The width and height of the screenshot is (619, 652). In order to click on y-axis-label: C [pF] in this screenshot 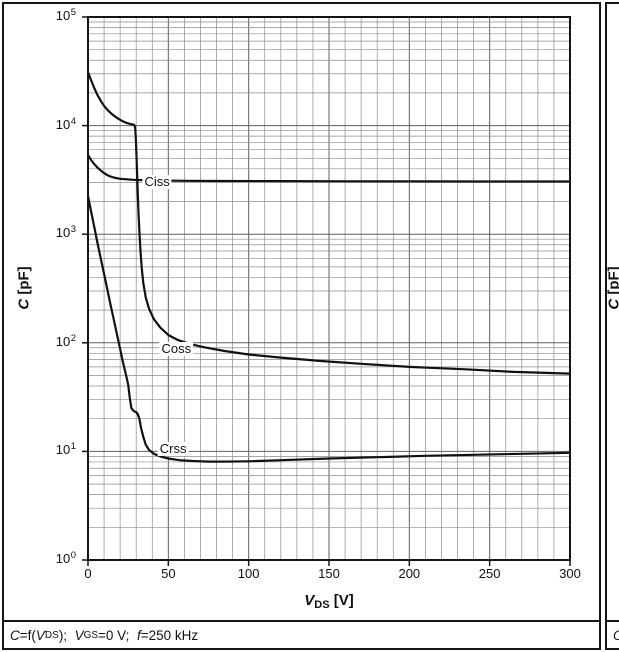, I will do `click(24, 287)`.